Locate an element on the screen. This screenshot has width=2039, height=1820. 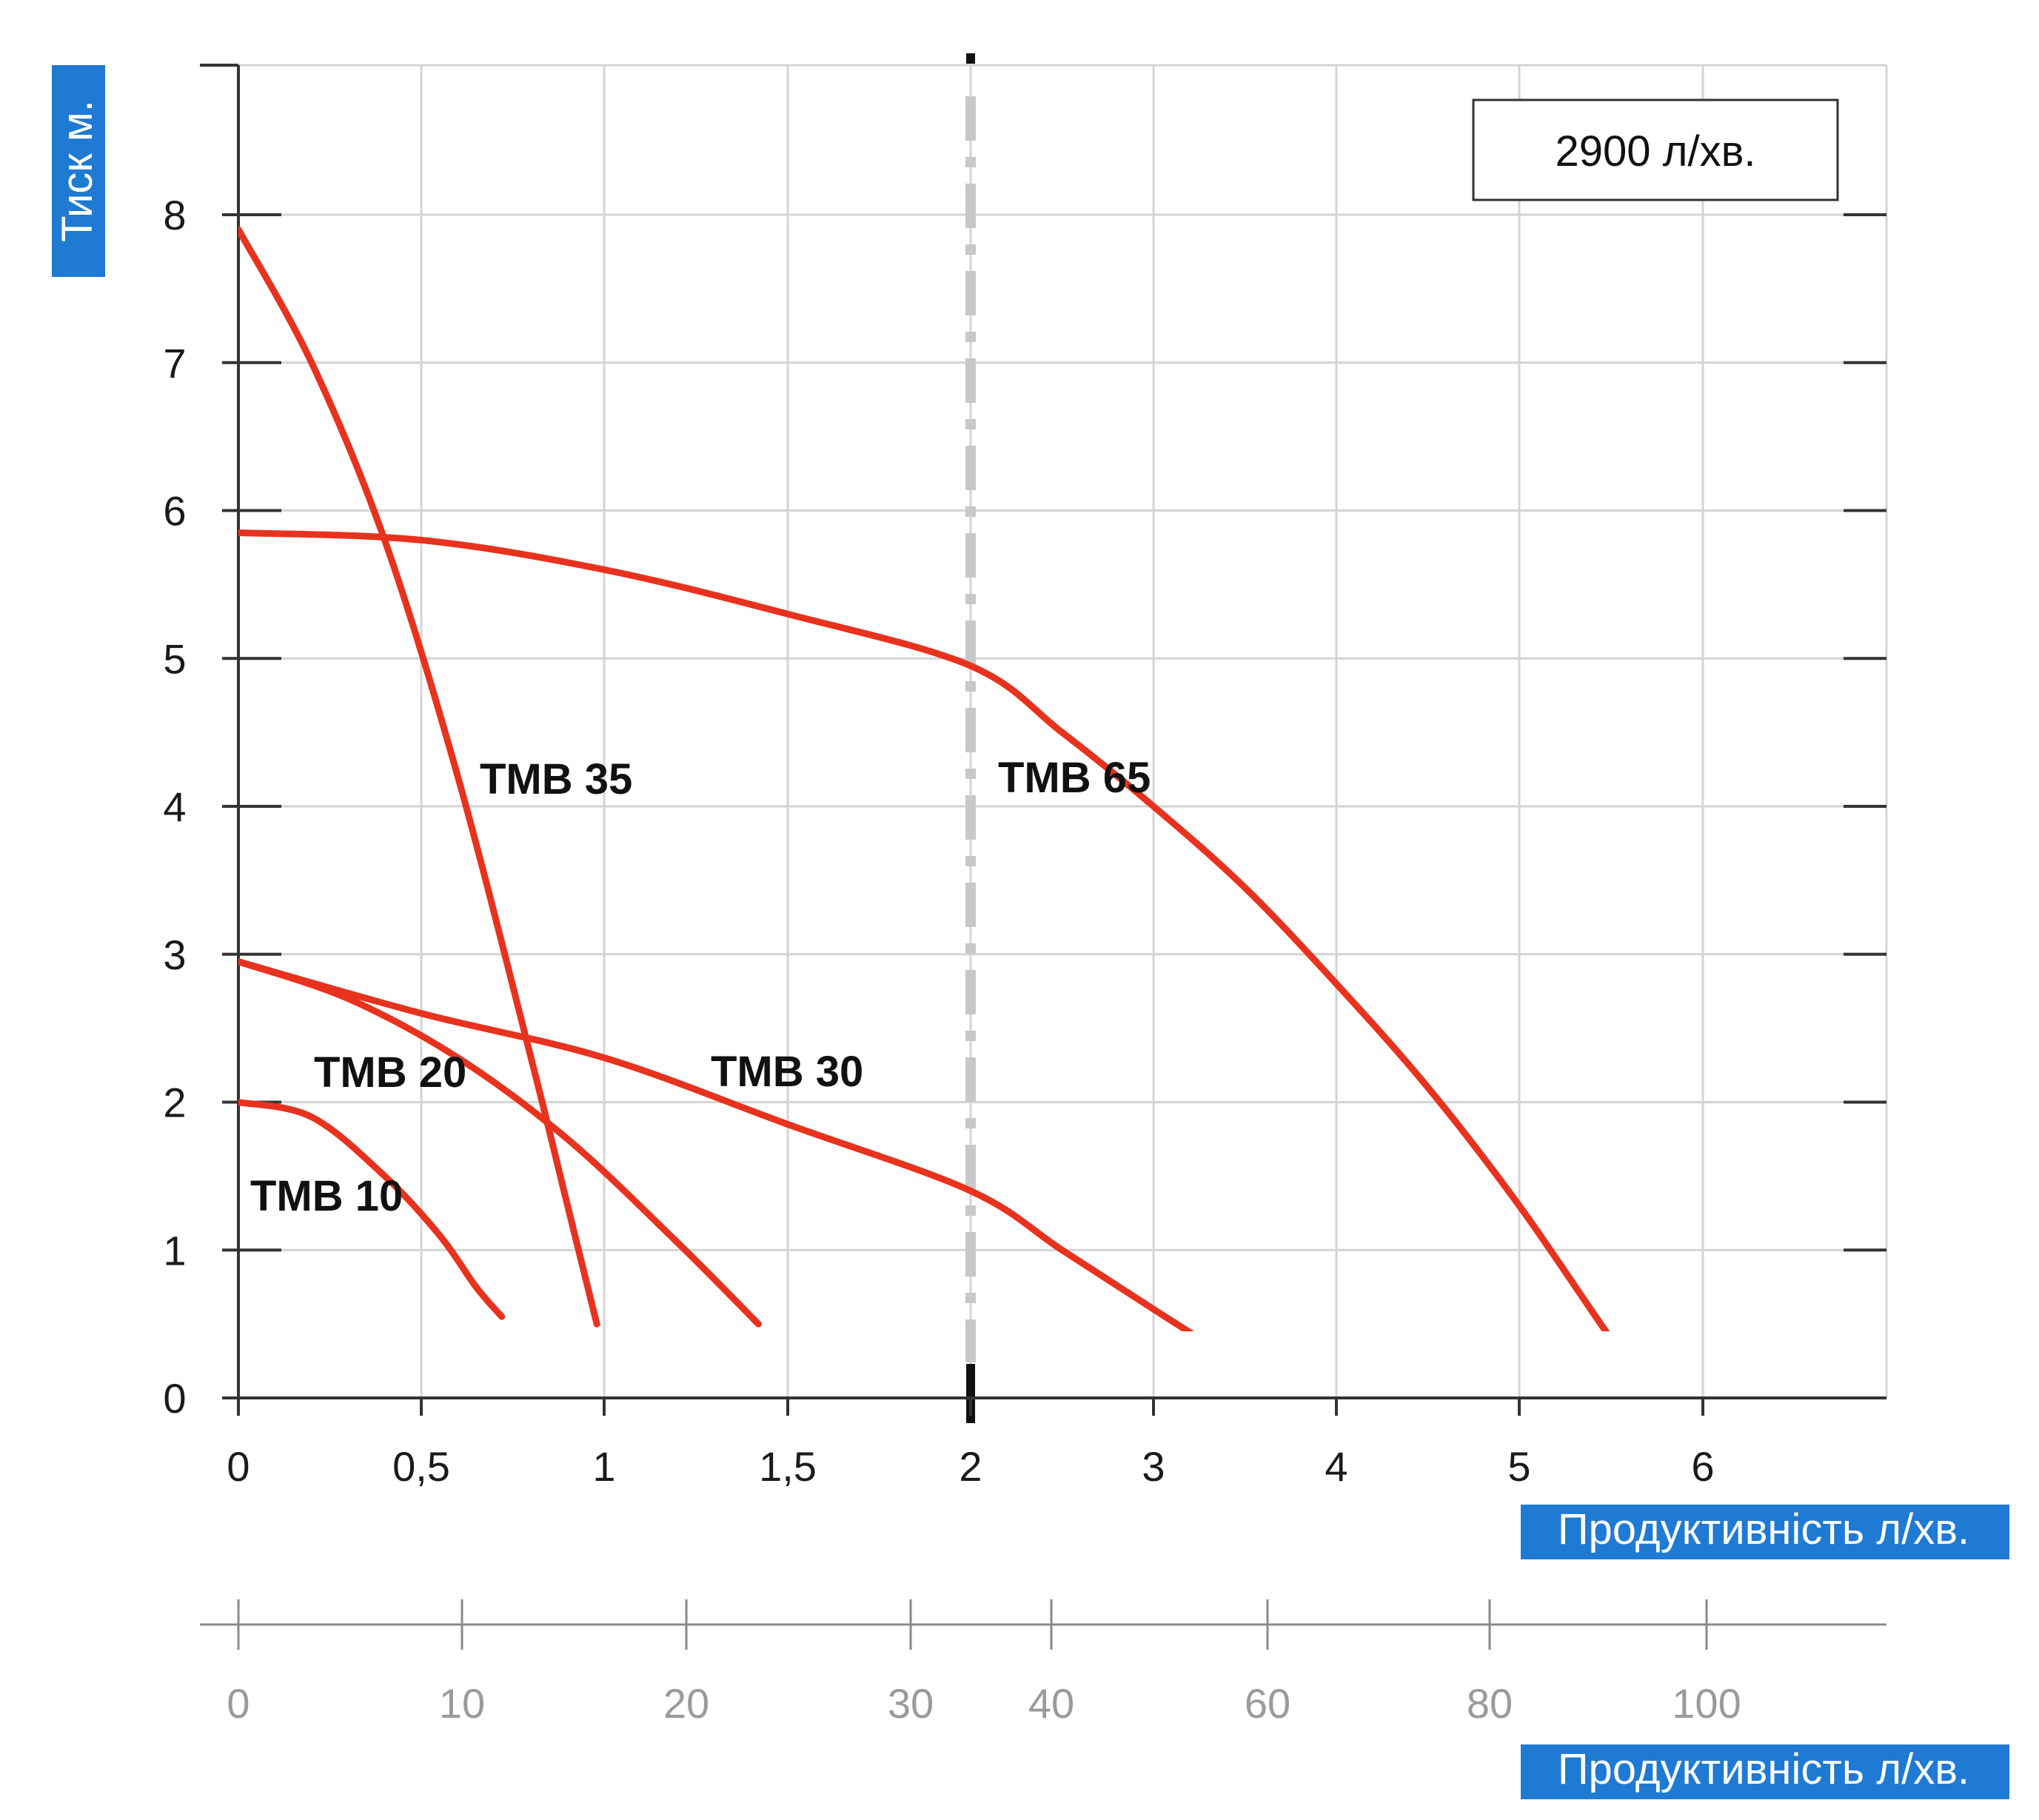
secondary-x-axis-title-badge: Продуктивність л/хв. is located at coordinates (1765, 1771).